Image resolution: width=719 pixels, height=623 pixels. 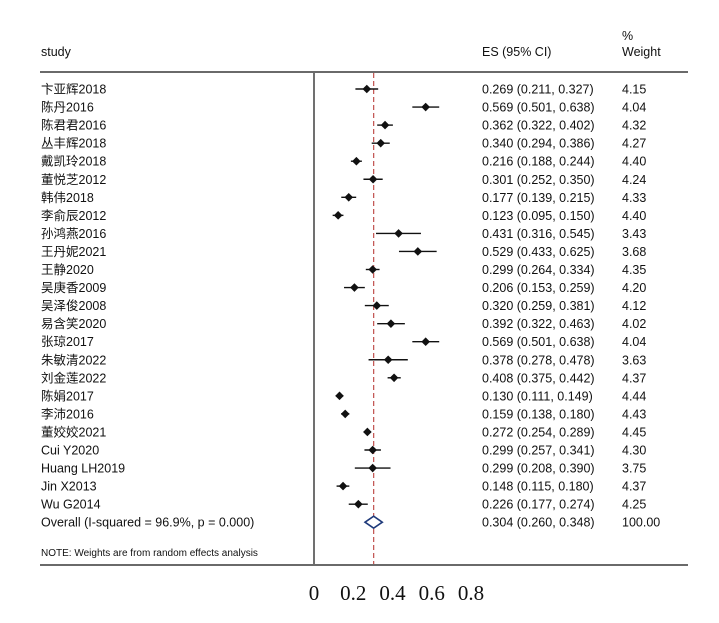 What do you see at coordinates (538, 216) in the screenshot?
I see `es-ci-value: 0.123 (0.095, 0.150)` at bounding box center [538, 216].